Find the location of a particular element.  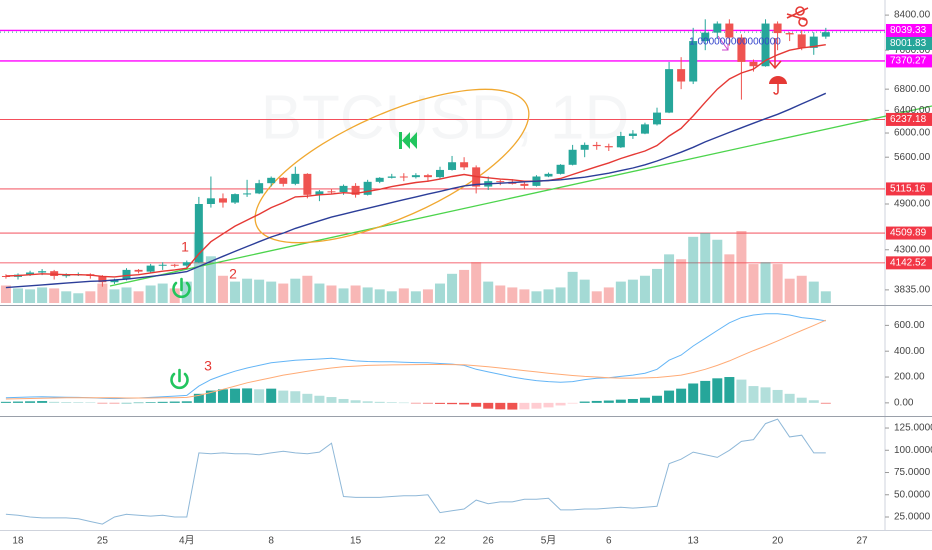

x-tick-label: 20 is located at coordinates (778, 541).